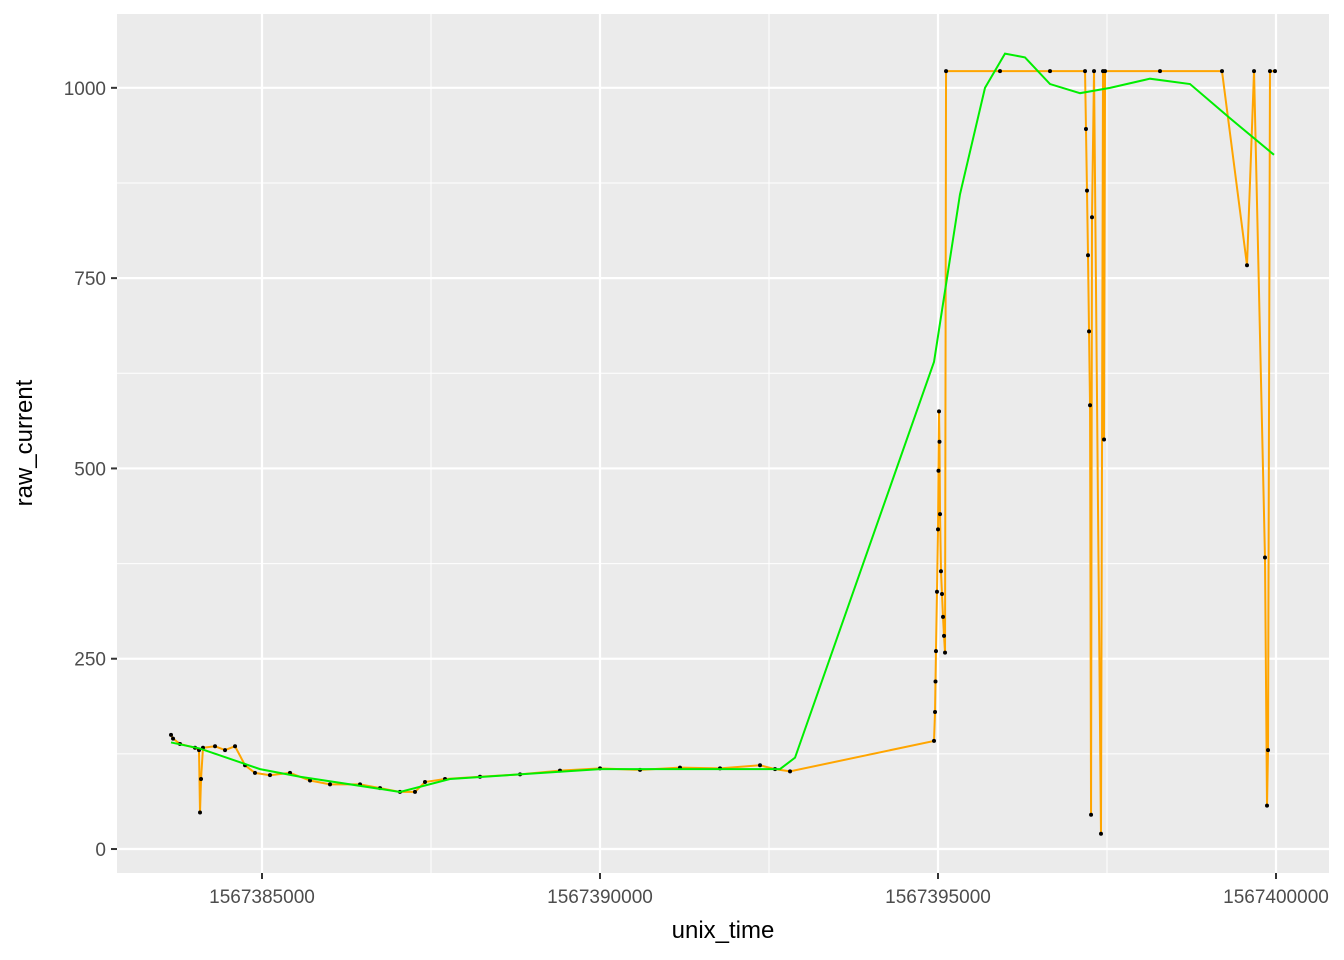 The height and width of the screenshot is (960, 1344). I want to click on y-tick-label: 750, so click(90, 279).